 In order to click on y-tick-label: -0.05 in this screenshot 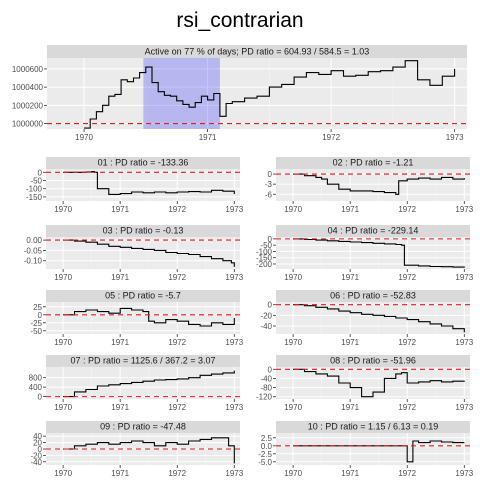, I will do `click(33, 250)`.